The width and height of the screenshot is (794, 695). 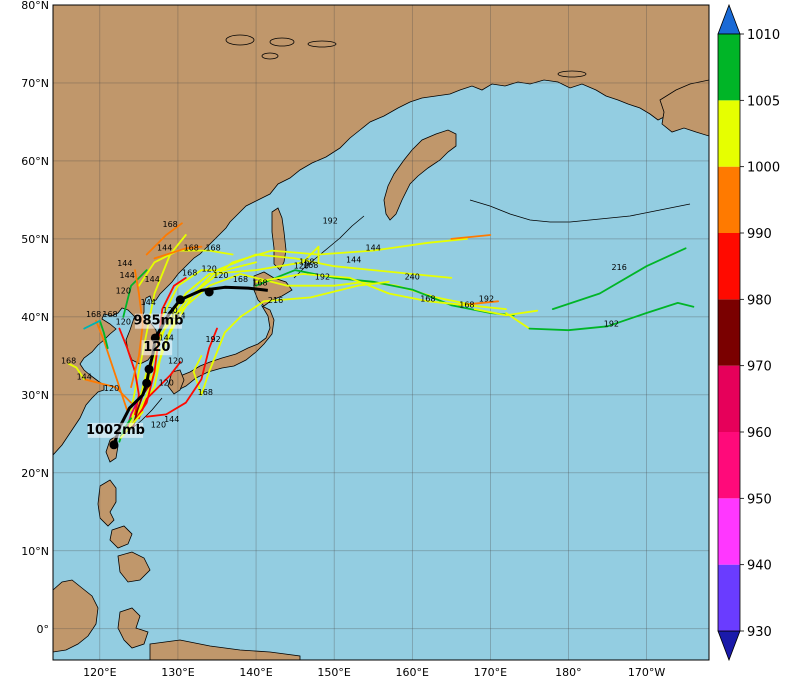 I want to click on pressure-annotation: 985mb, so click(x=158, y=321).